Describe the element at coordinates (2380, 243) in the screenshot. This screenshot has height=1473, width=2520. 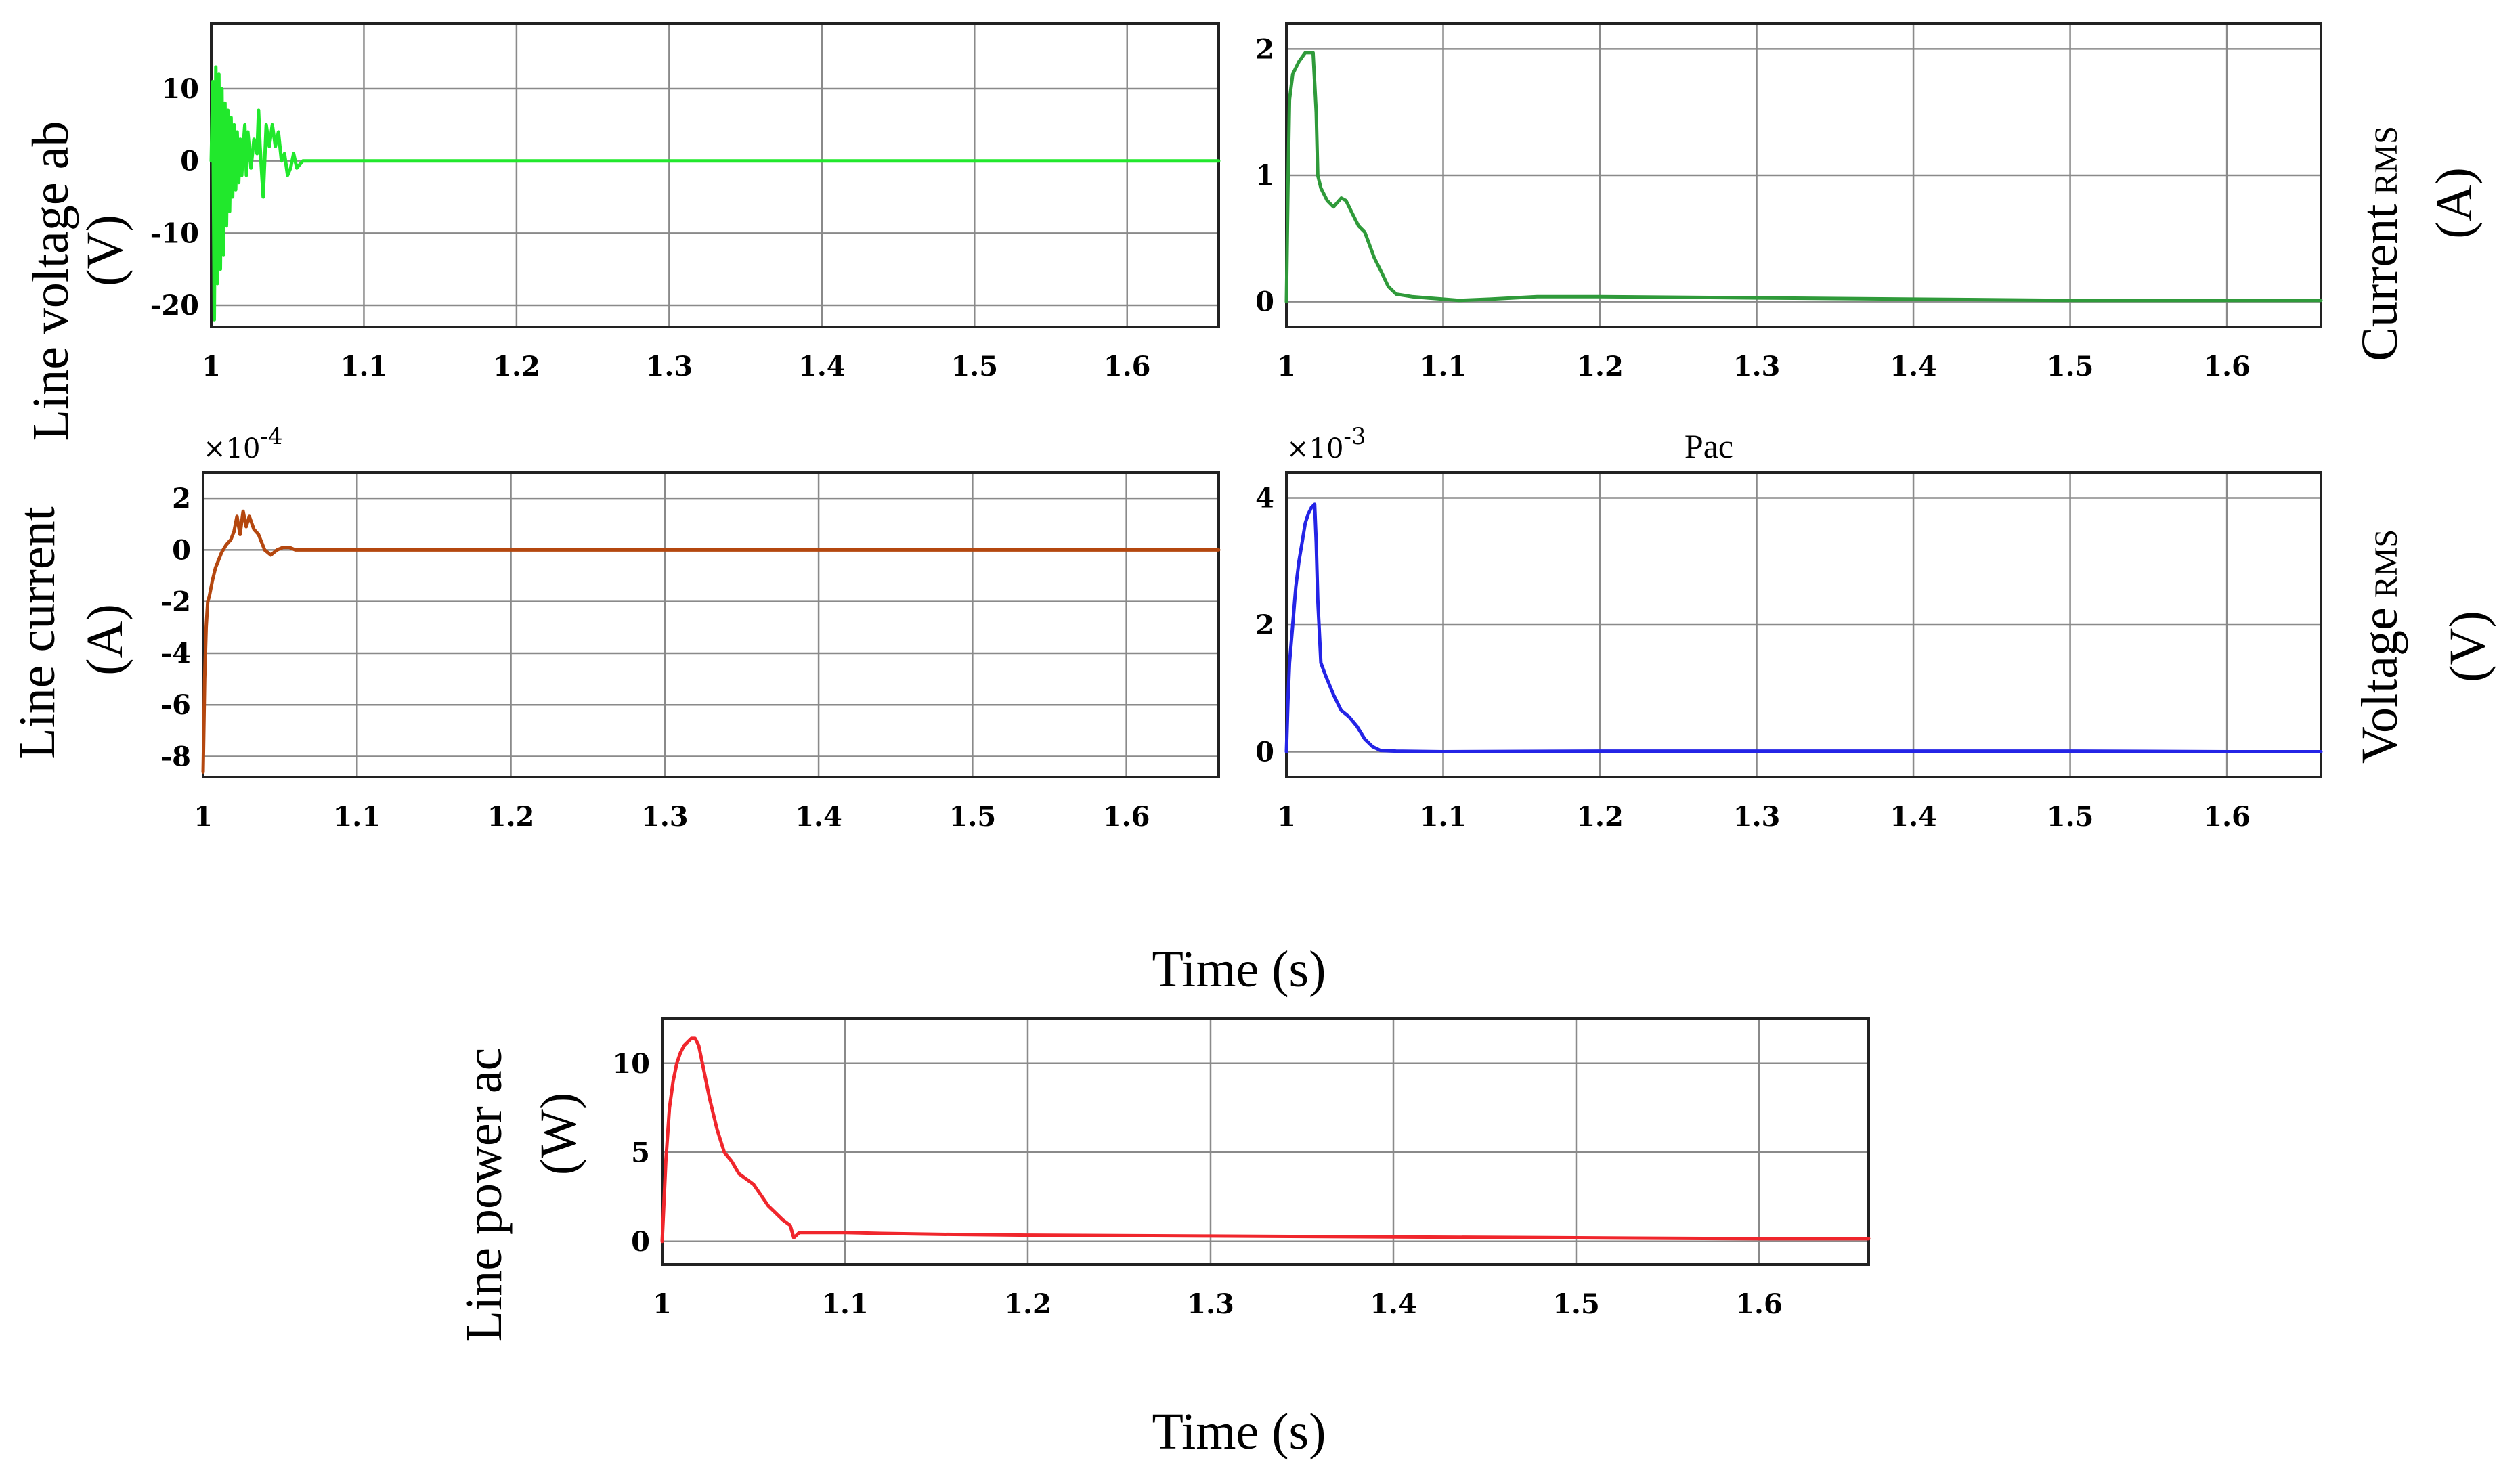
I see `y-axis-label: CurrentRMS` at that location.